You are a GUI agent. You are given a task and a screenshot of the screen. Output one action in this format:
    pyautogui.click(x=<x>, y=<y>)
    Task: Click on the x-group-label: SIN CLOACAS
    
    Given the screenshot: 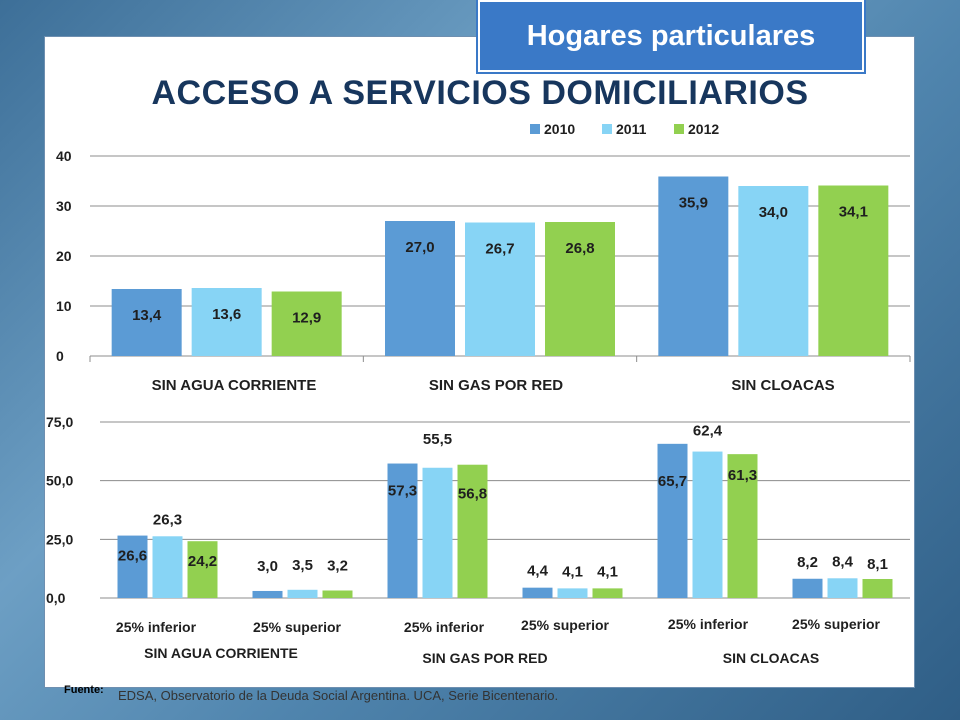 What is the action you would take?
    pyautogui.click(x=771, y=658)
    